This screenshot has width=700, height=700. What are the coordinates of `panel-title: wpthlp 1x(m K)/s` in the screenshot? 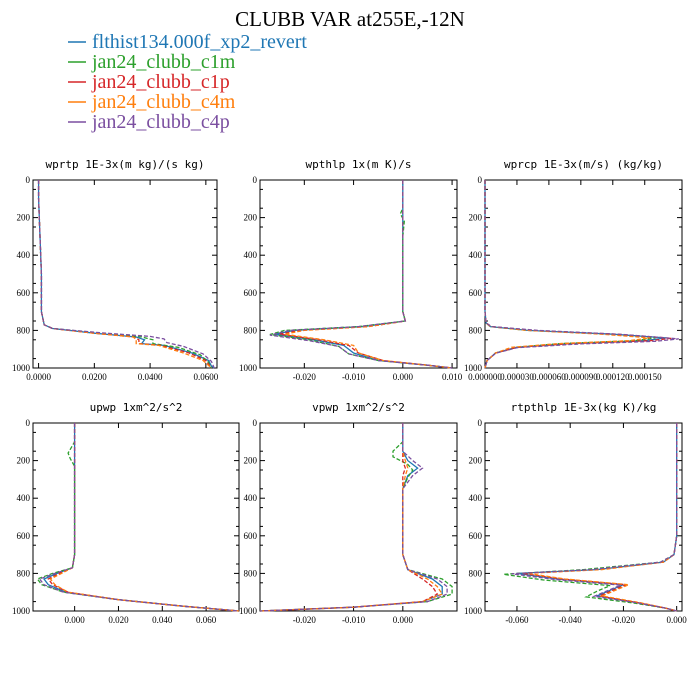 It's located at (359, 164).